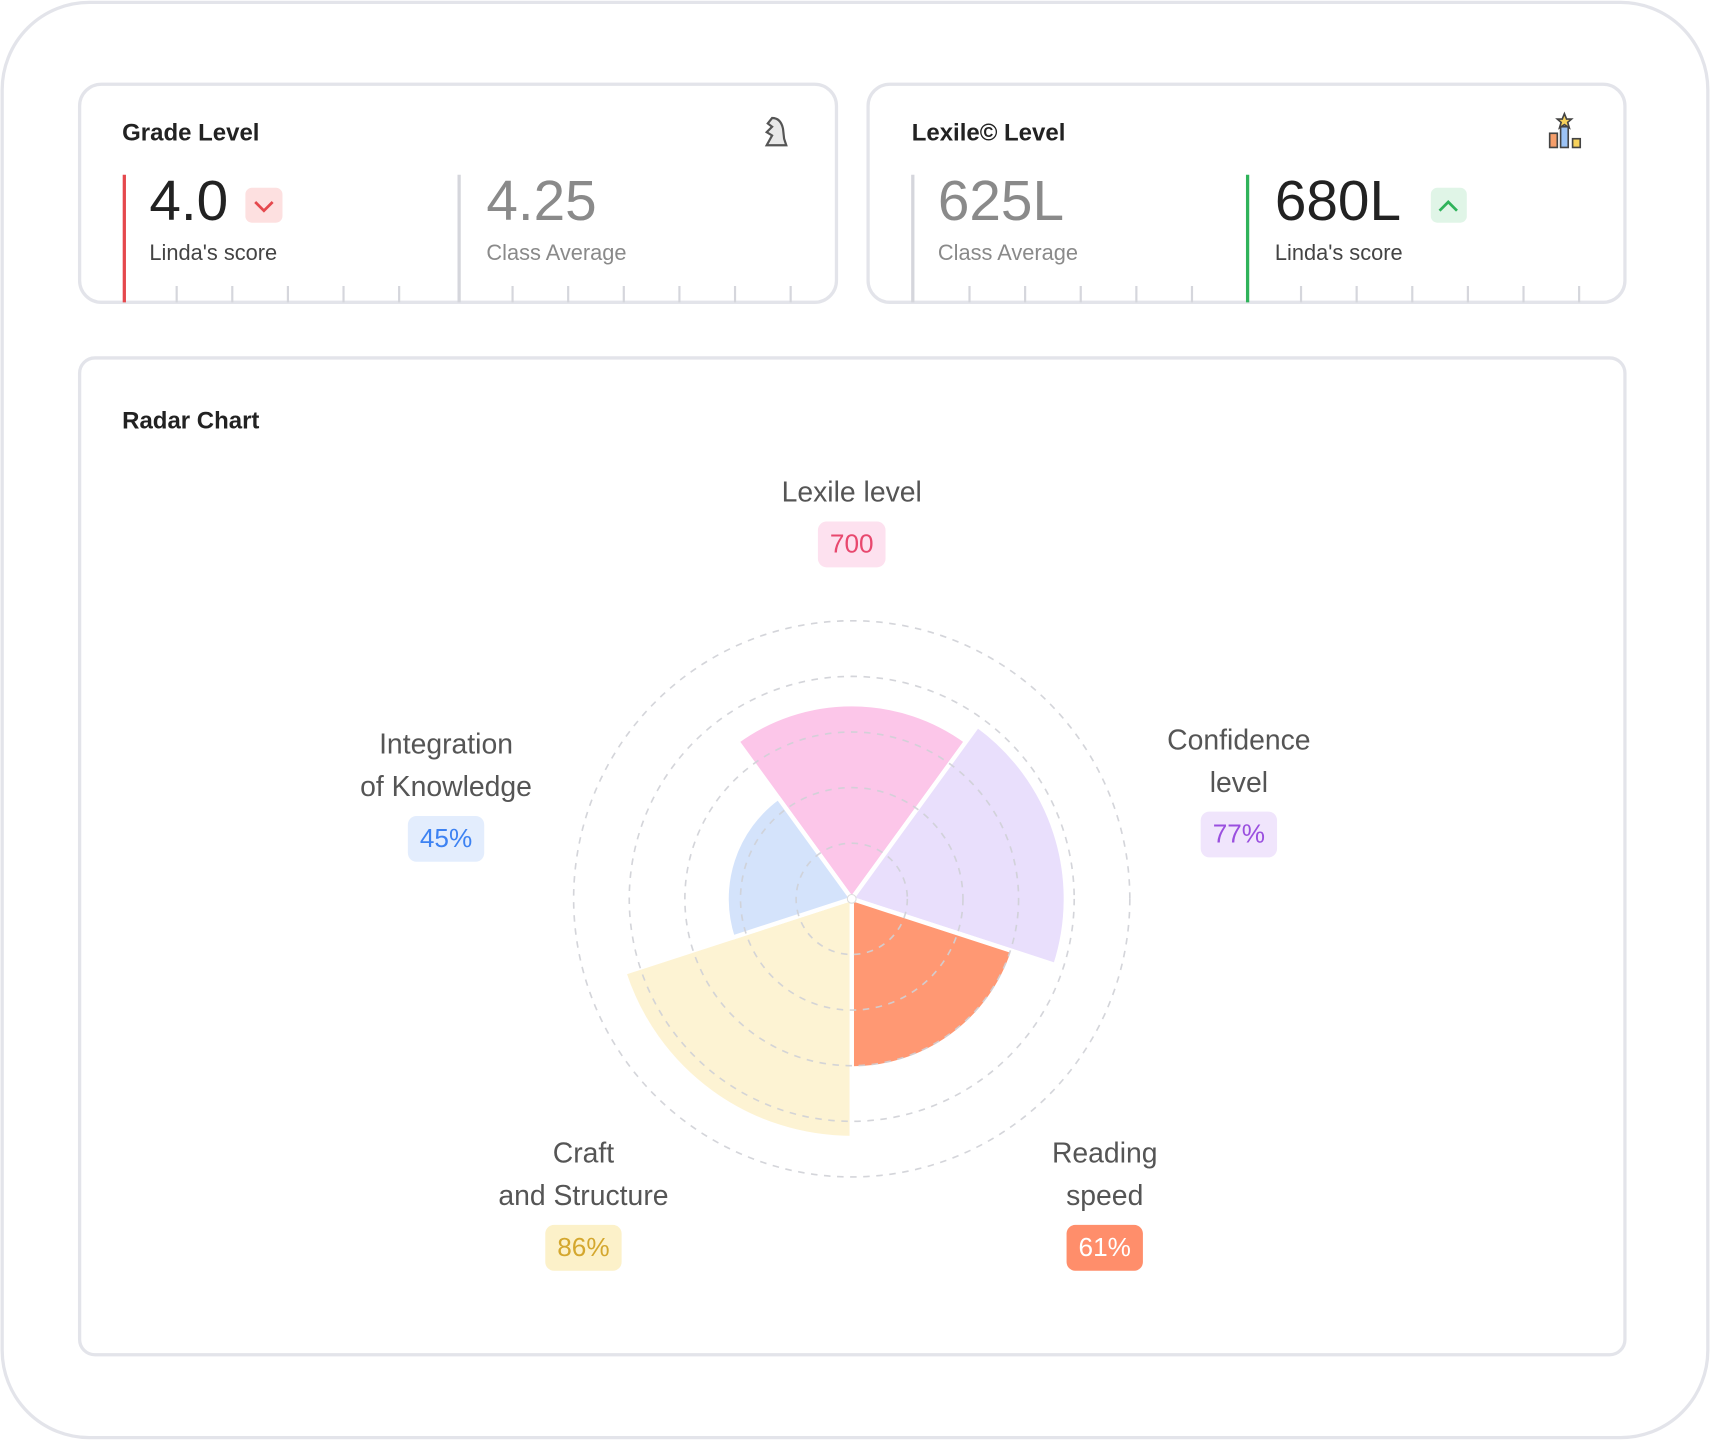 The image size is (1710, 1440). What do you see at coordinates (1565, 130) in the screenshot?
I see `podium-icon` at bounding box center [1565, 130].